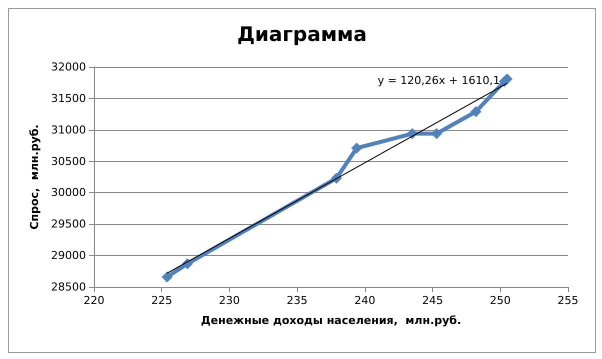 This screenshot has width=602, height=359. Describe the element at coordinates (68, 67) in the screenshot. I see `y-tick-label: 32000` at that location.